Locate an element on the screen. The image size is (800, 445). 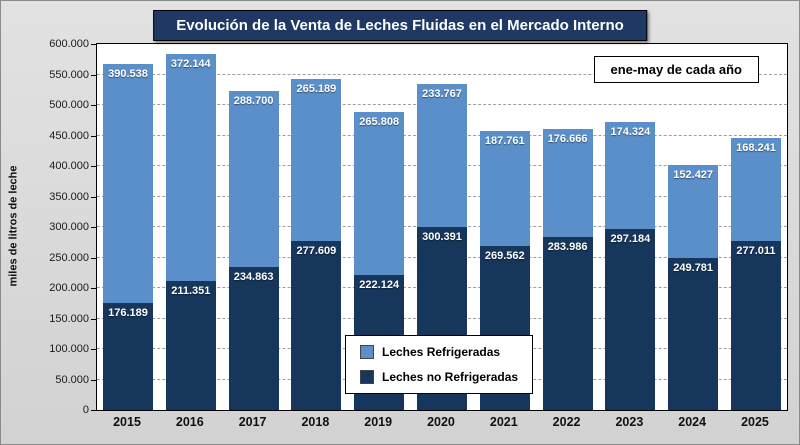
y-tick-label: 50.000 is located at coordinates (72, 379).